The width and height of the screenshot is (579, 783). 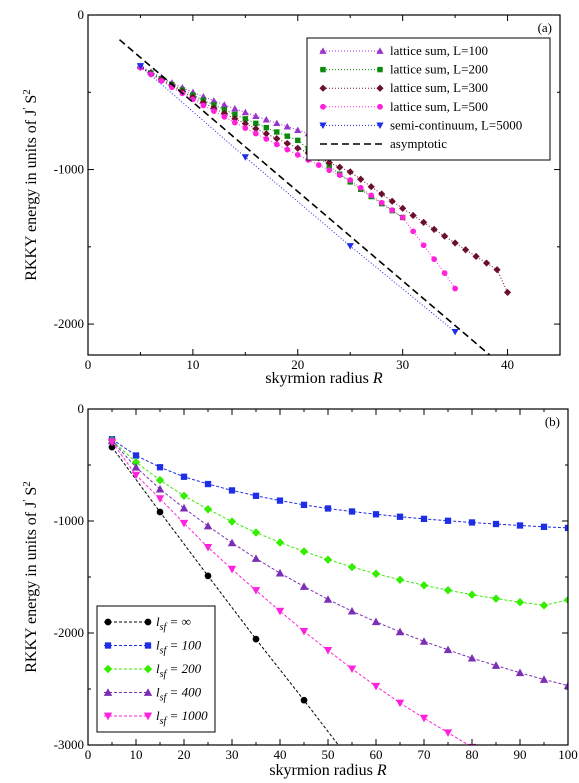 I want to click on y-tick-label: -1000, so click(x=69, y=169).